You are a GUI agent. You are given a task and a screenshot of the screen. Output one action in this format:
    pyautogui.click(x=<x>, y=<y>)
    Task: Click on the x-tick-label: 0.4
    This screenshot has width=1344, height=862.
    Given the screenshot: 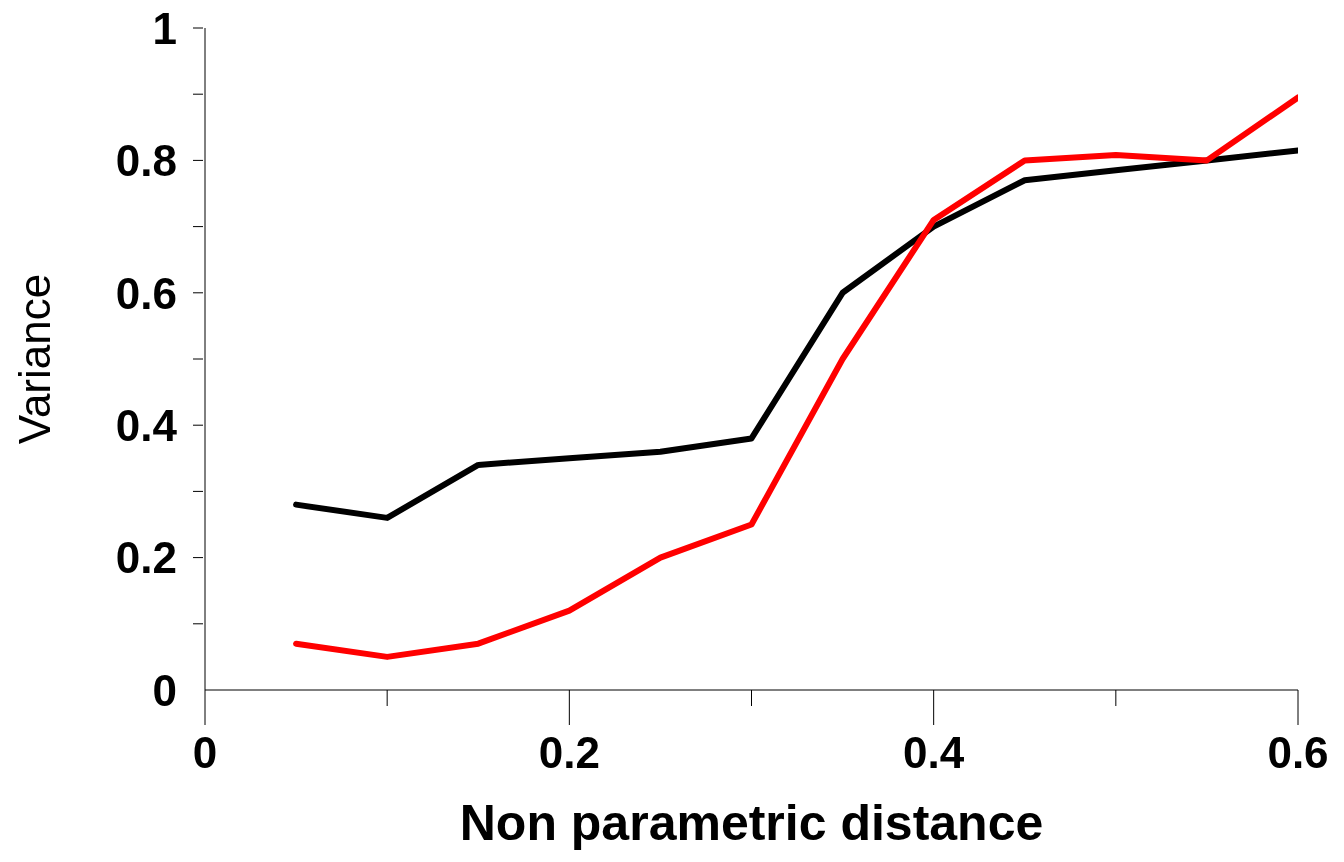 What is the action you would take?
    pyautogui.click(x=934, y=752)
    